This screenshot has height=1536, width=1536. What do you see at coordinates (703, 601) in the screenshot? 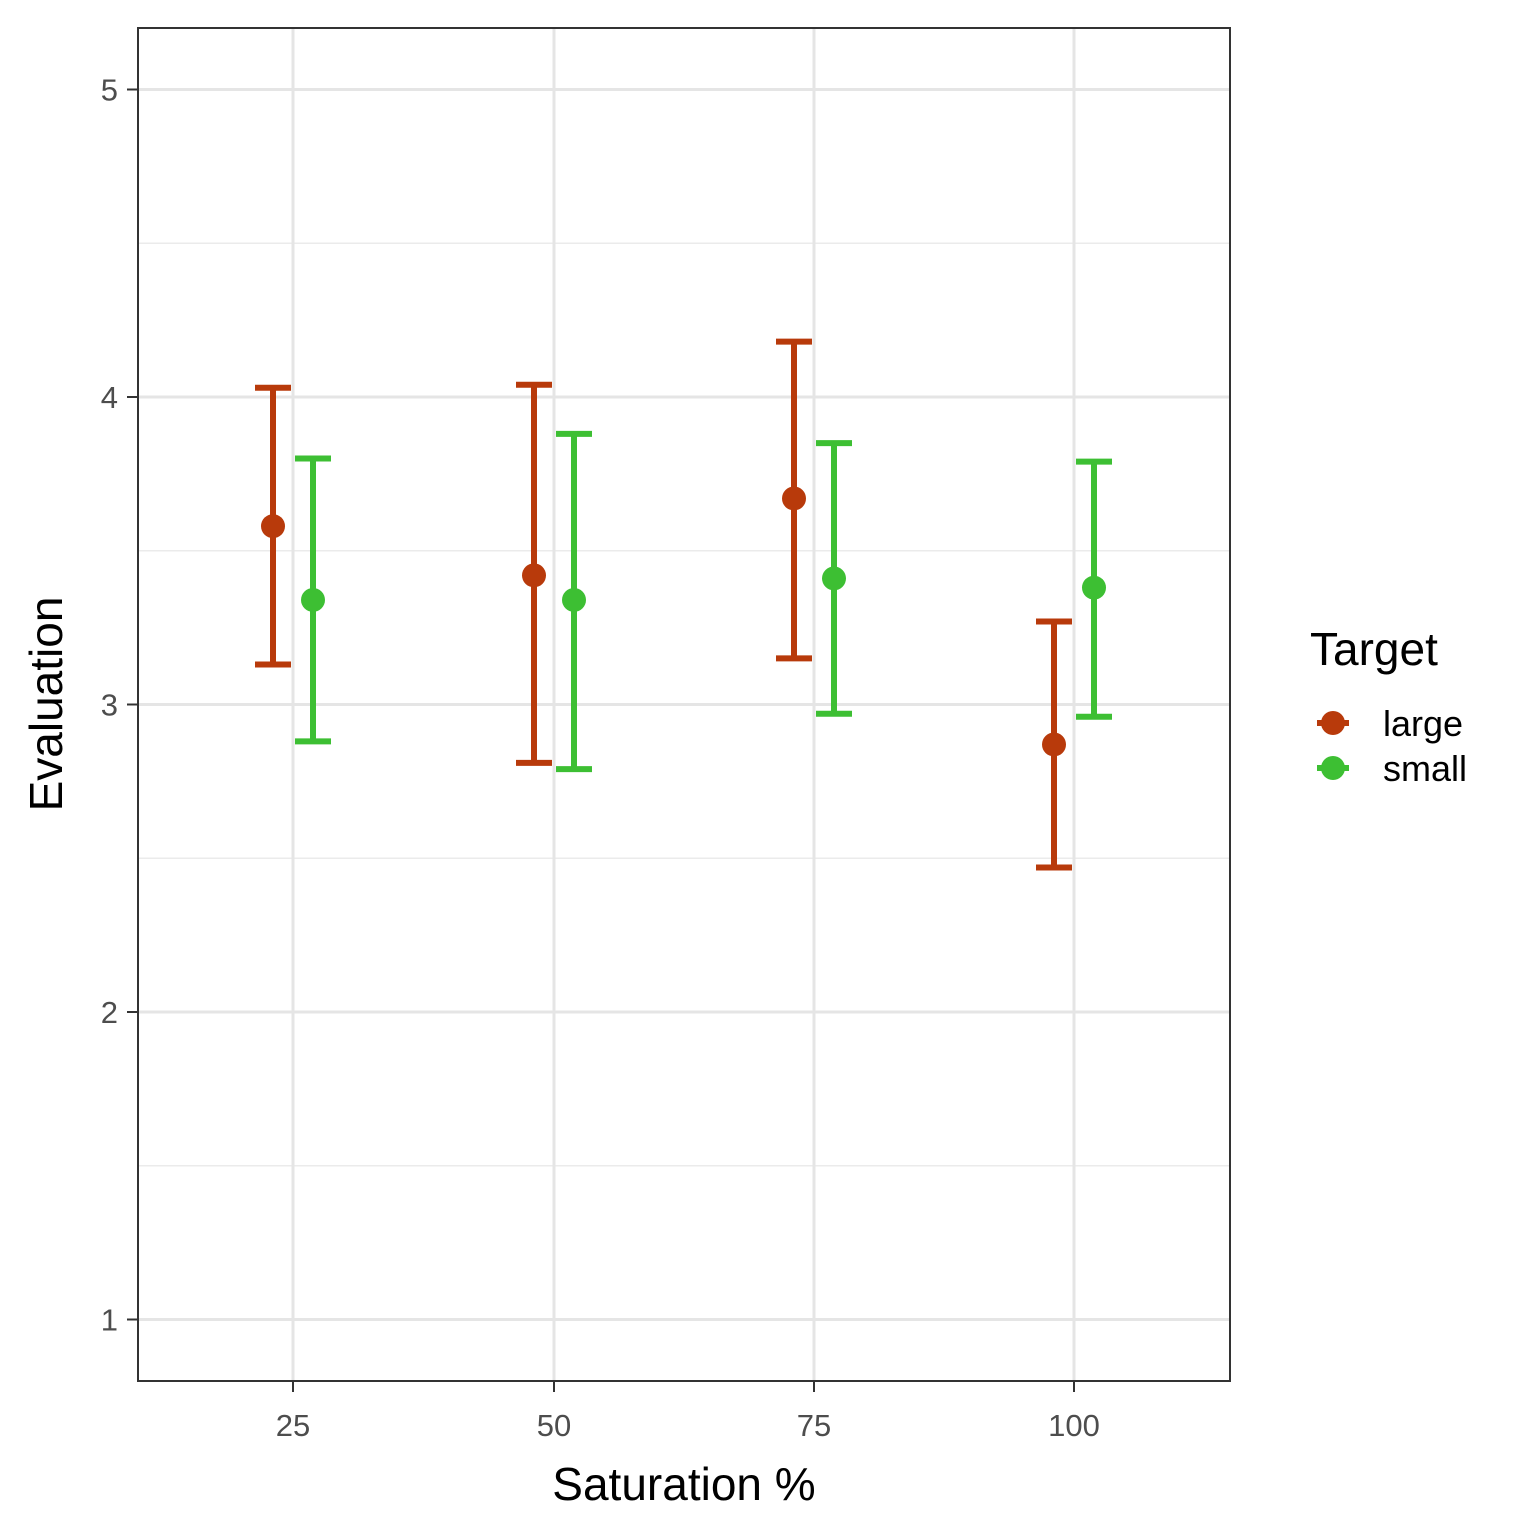
I see `series-small` at bounding box center [703, 601].